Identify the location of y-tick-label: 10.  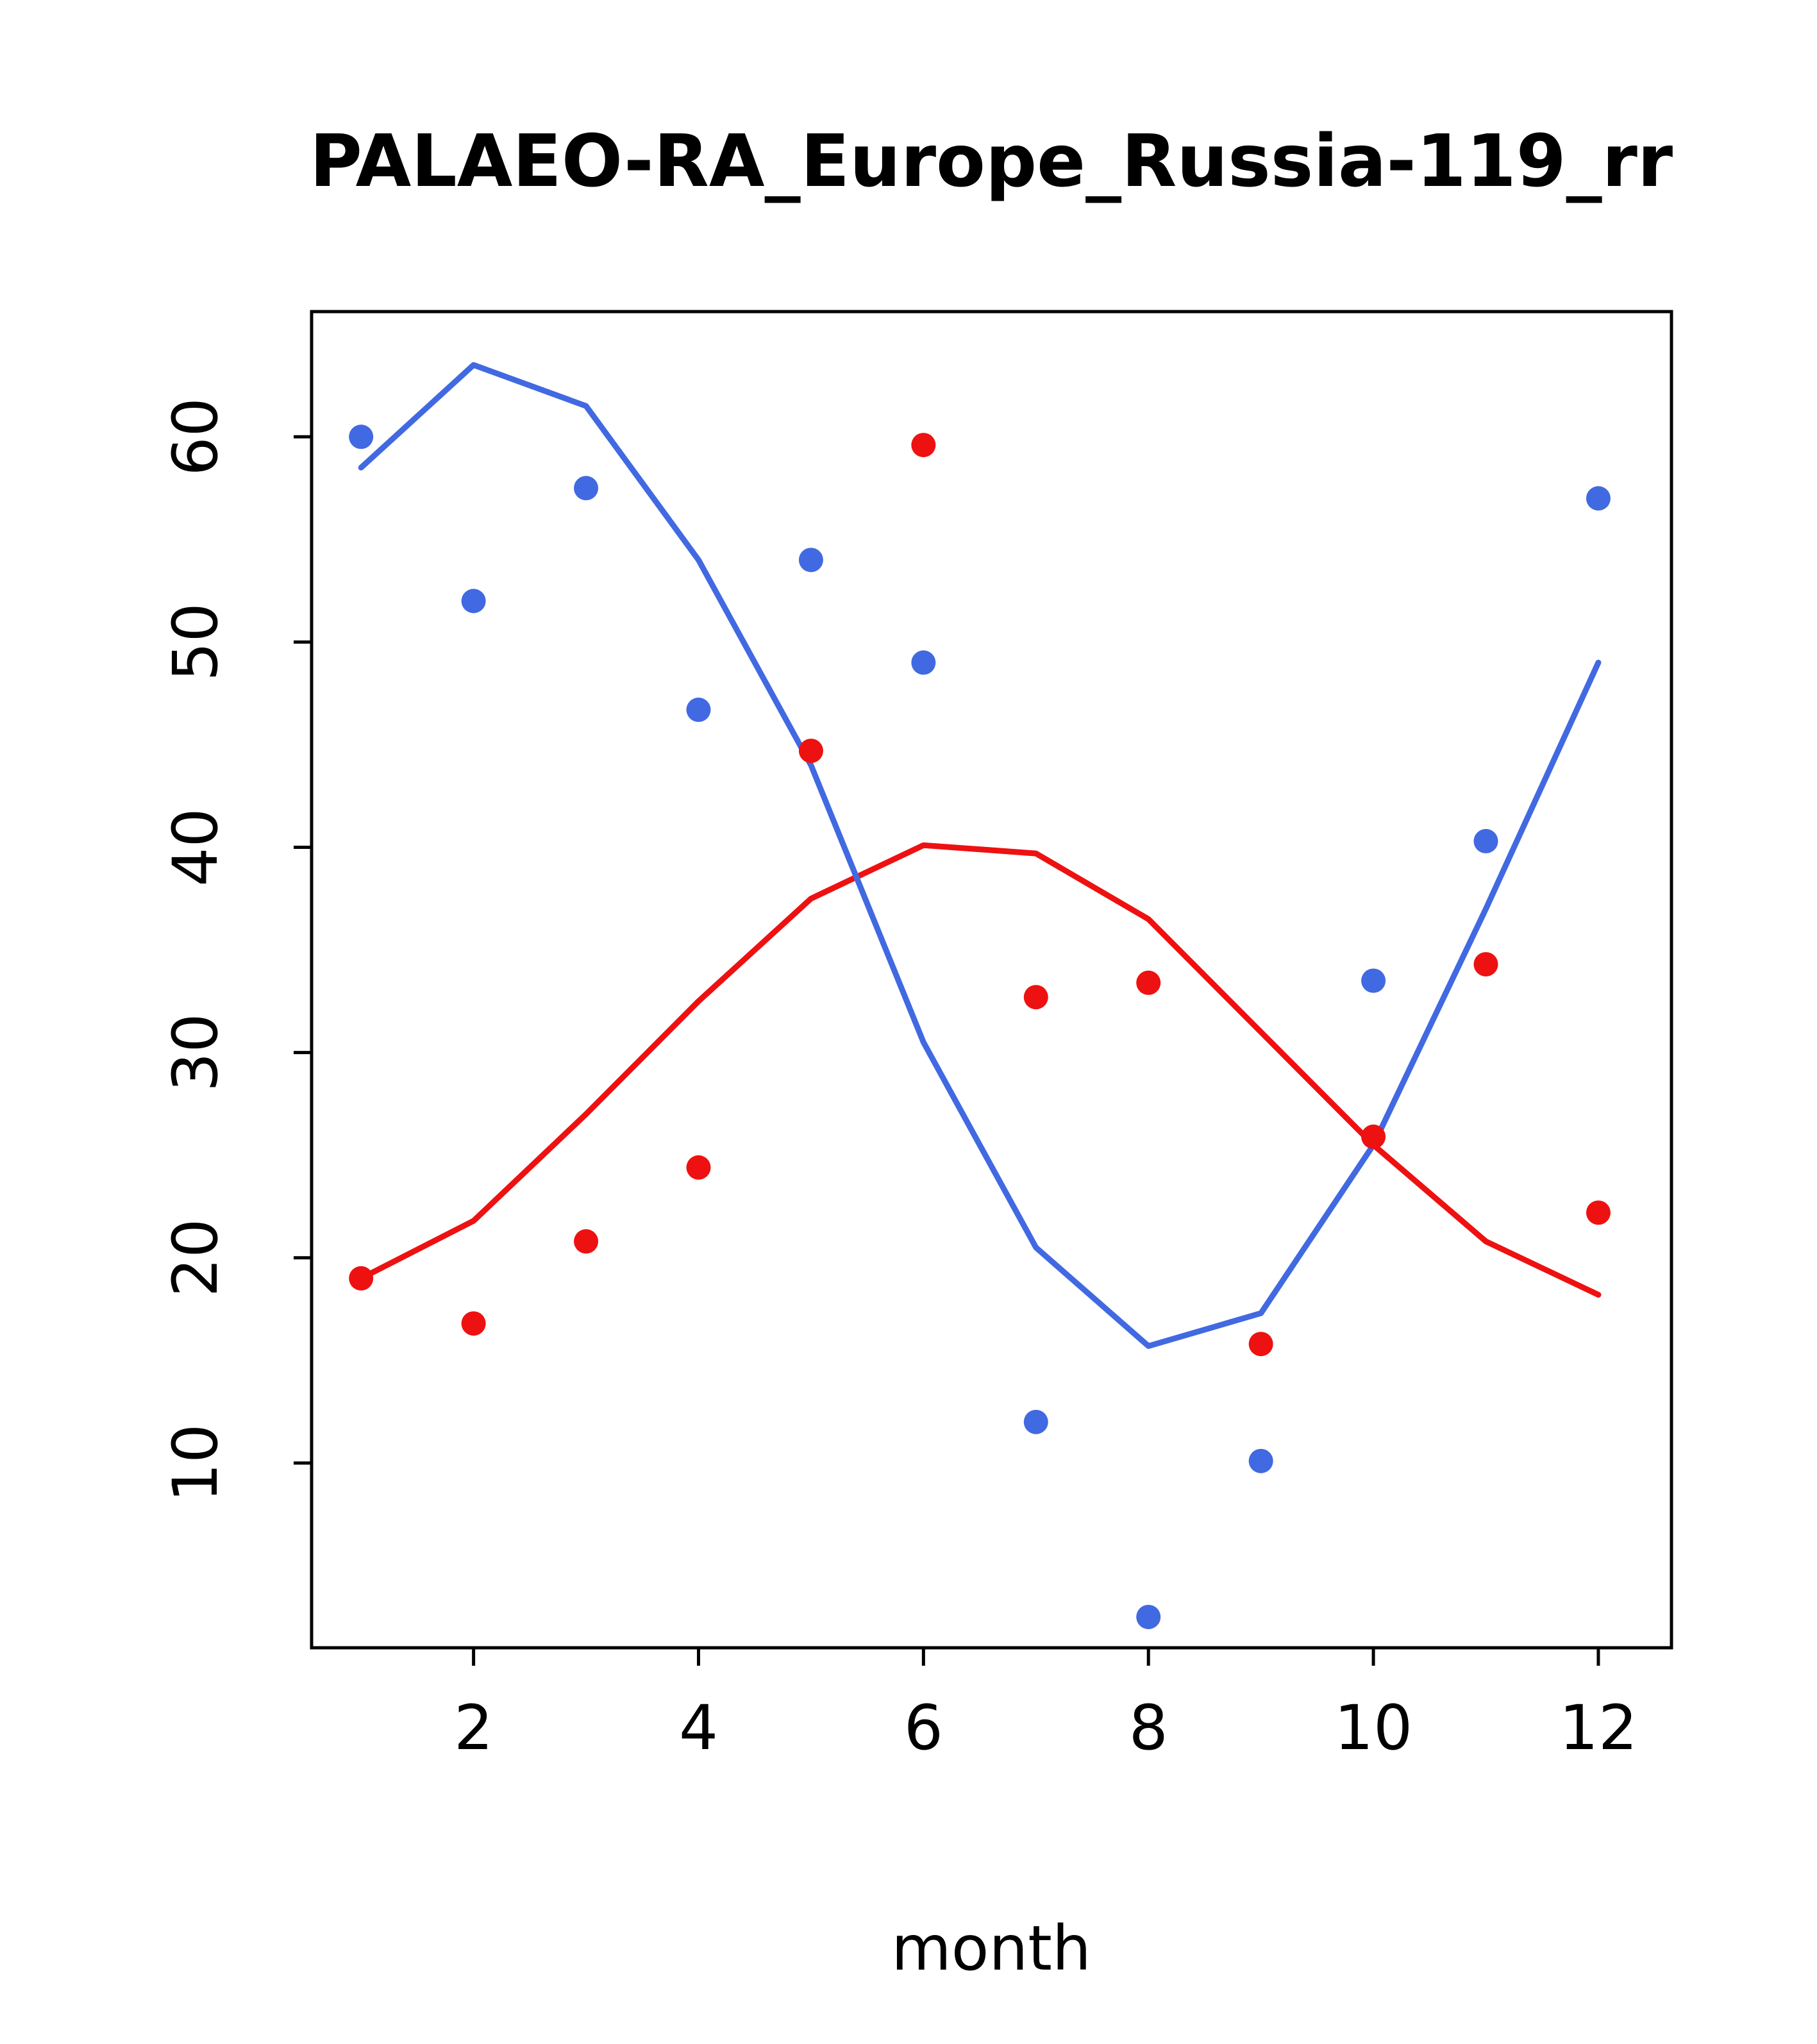
(196, 1463).